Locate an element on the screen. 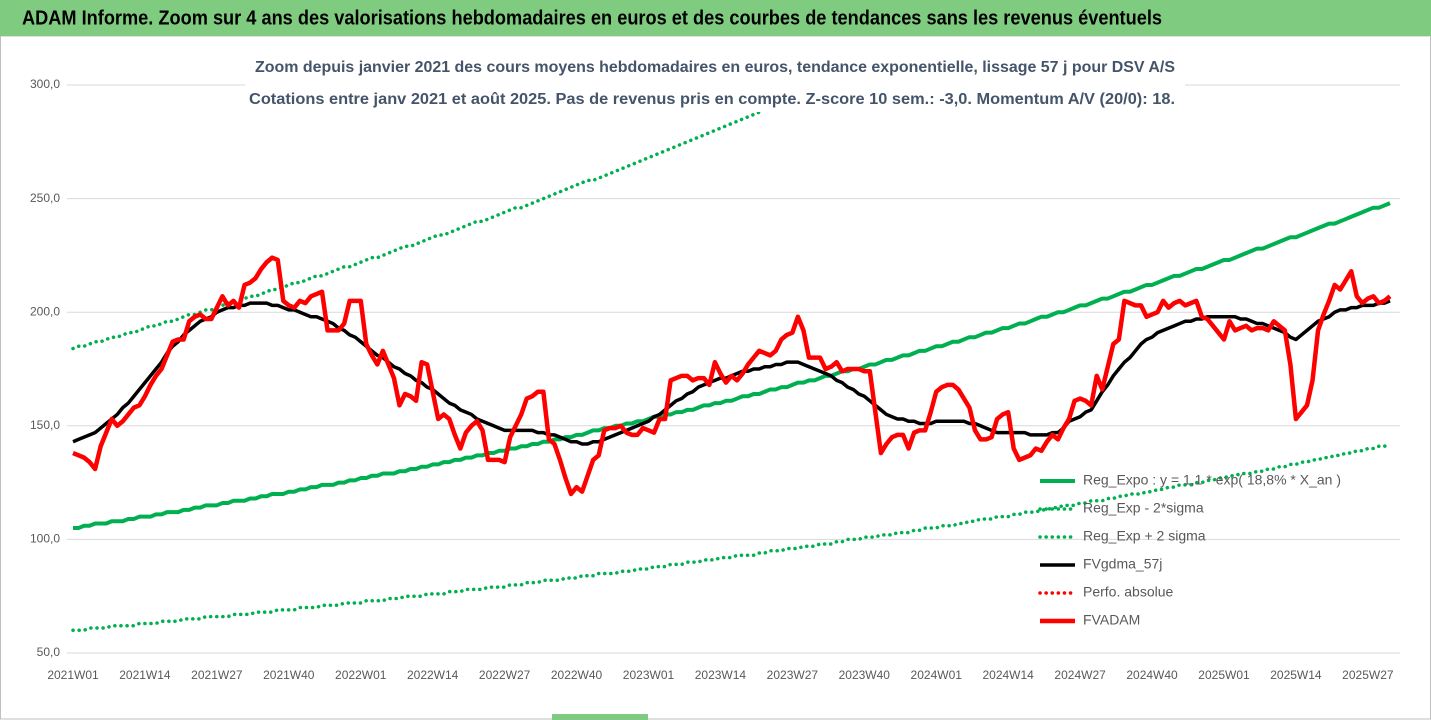  x-tick-label: 2023W27 is located at coordinates (793, 675).